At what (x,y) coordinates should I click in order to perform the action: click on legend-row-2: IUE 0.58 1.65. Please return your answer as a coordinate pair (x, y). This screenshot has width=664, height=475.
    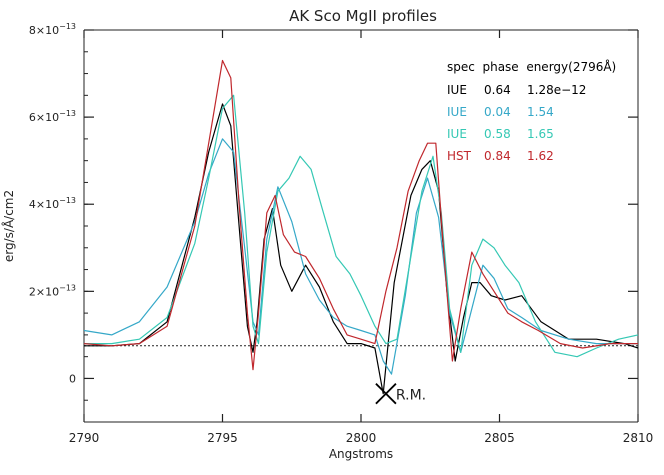
    Looking at the image, I should click on (500, 134).